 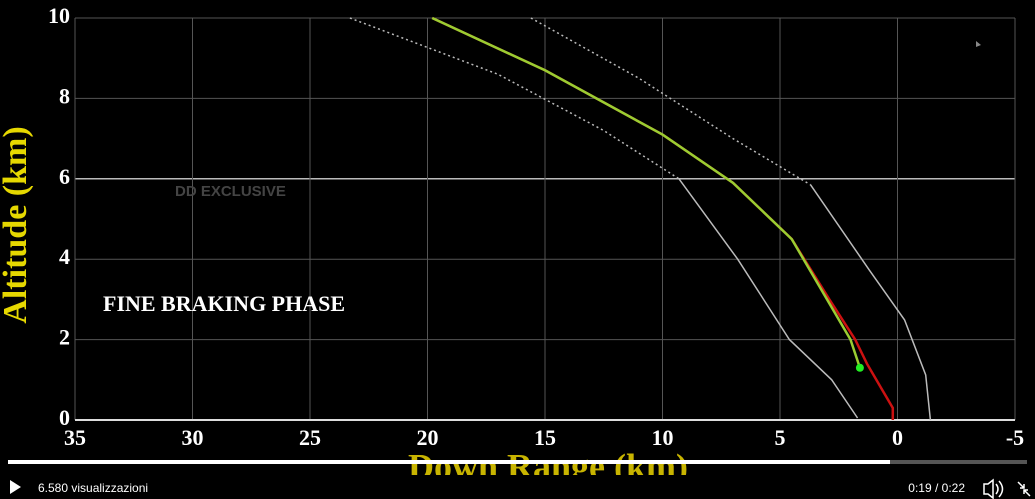 I want to click on x-tick-label: 5, so click(x=780, y=437).